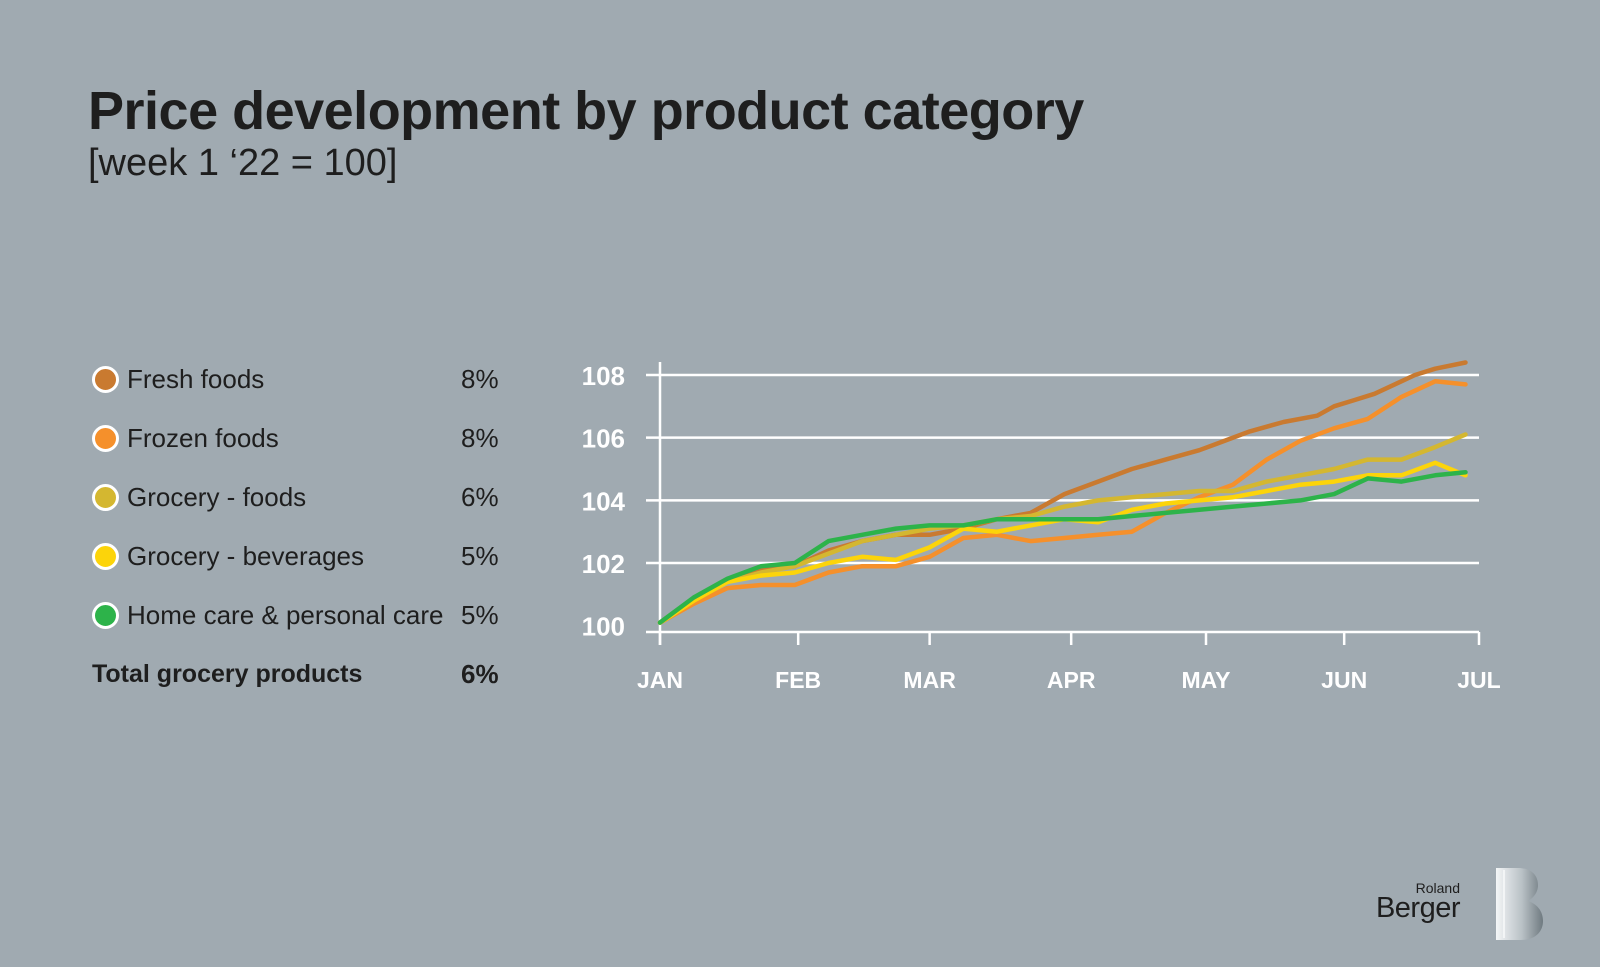 The height and width of the screenshot is (967, 1600). Describe the element at coordinates (1418, 908) in the screenshot. I see `logo-text-big: Berger` at that location.